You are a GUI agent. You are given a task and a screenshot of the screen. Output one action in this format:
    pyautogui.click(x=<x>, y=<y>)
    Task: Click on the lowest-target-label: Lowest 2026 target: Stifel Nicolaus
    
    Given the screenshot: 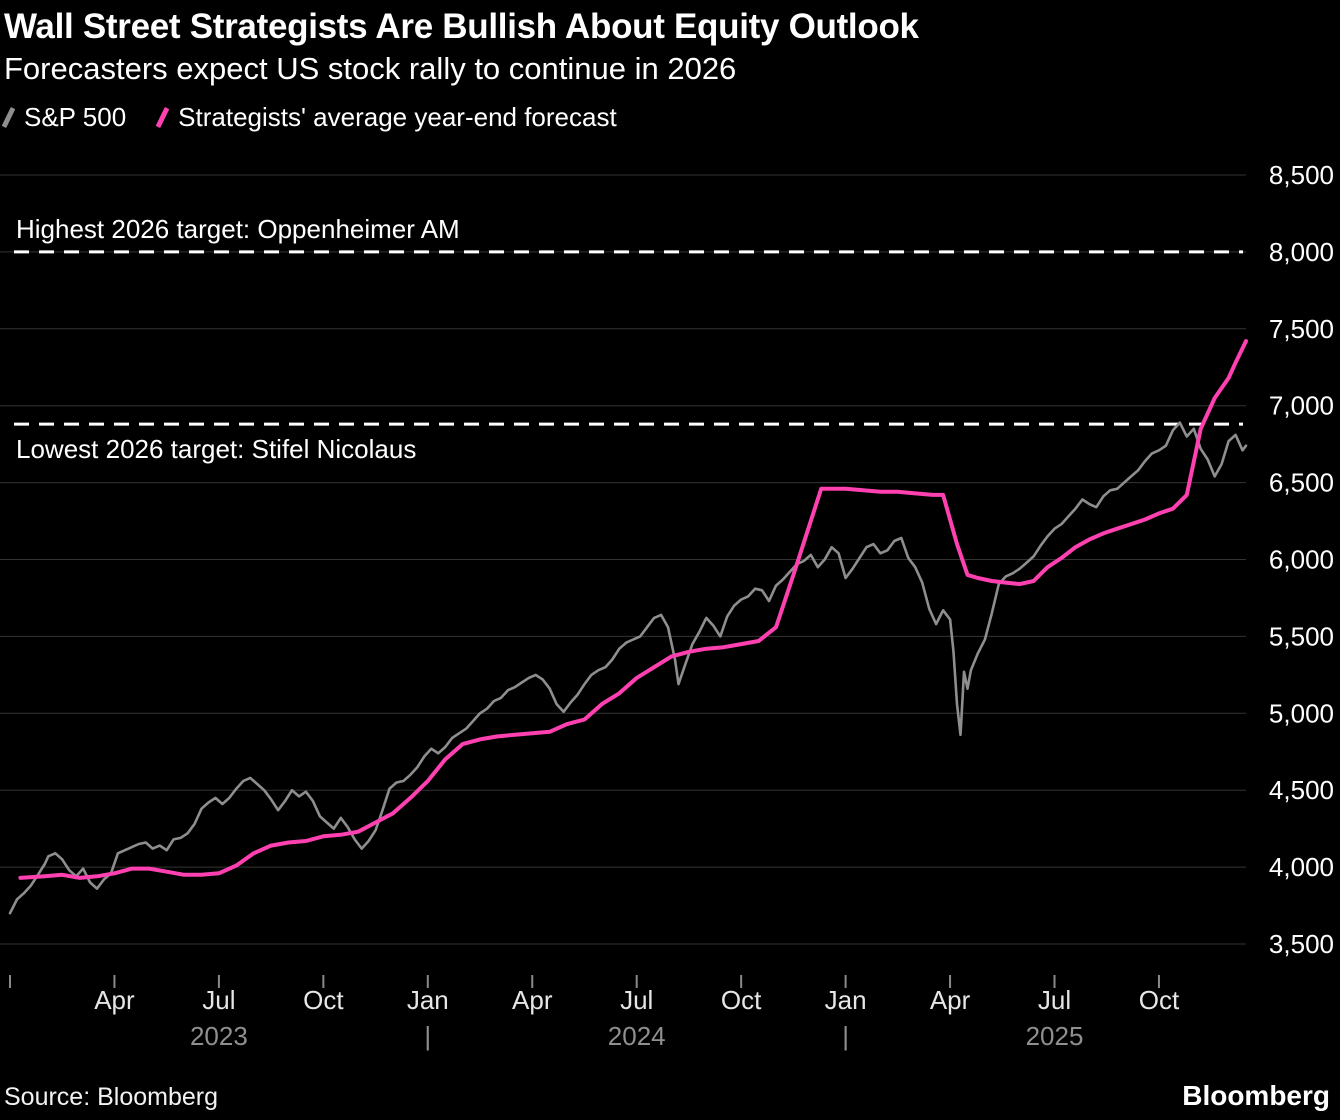 What is the action you would take?
    pyautogui.click(x=216, y=449)
    